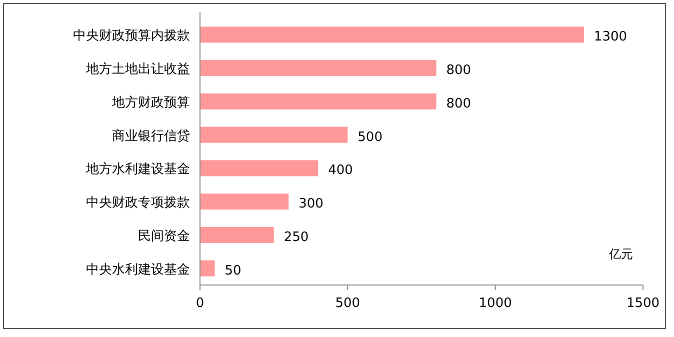  Describe the element at coordinates (138, 270) in the screenshot. I see `y-tick-label: 中央水利建设基金` at that location.